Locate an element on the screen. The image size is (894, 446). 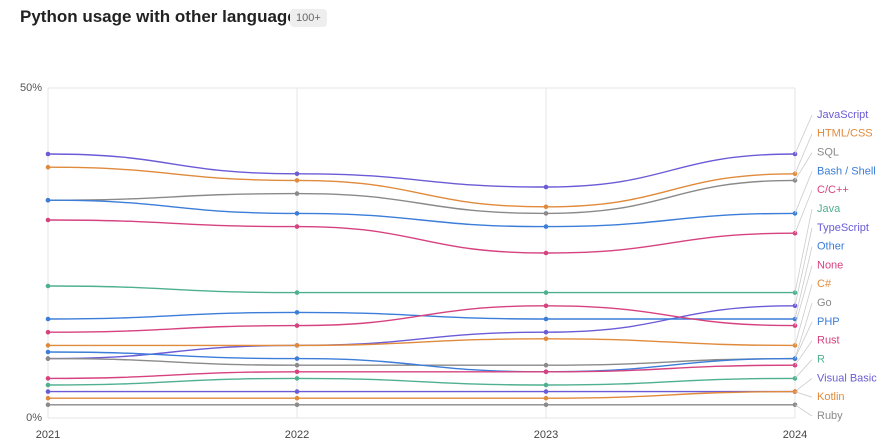
x-tick-label: 2022 is located at coordinates (297, 435).